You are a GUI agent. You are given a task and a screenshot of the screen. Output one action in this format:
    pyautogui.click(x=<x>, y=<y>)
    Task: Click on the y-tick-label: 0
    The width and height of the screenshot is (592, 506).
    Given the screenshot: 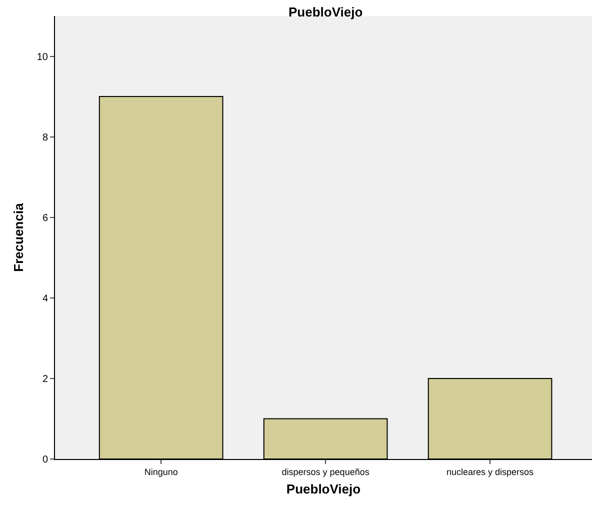 What is the action you would take?
    pyautogui.click(x=45, y=460)
    